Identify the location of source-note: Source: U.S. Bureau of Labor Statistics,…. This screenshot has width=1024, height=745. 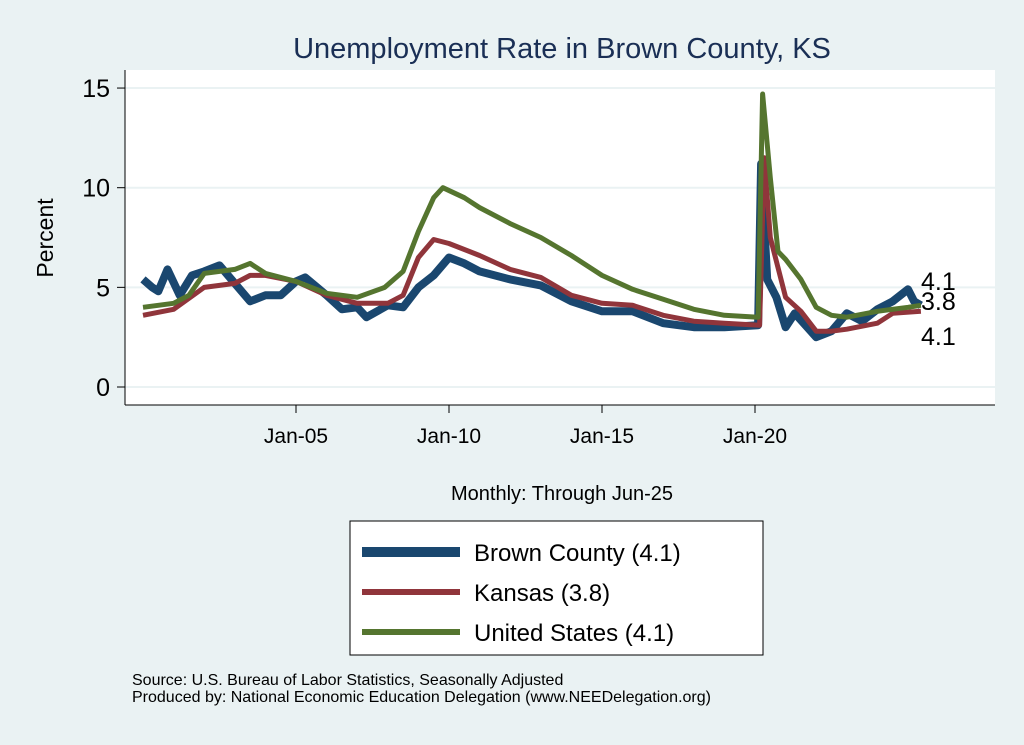
(348, 680).